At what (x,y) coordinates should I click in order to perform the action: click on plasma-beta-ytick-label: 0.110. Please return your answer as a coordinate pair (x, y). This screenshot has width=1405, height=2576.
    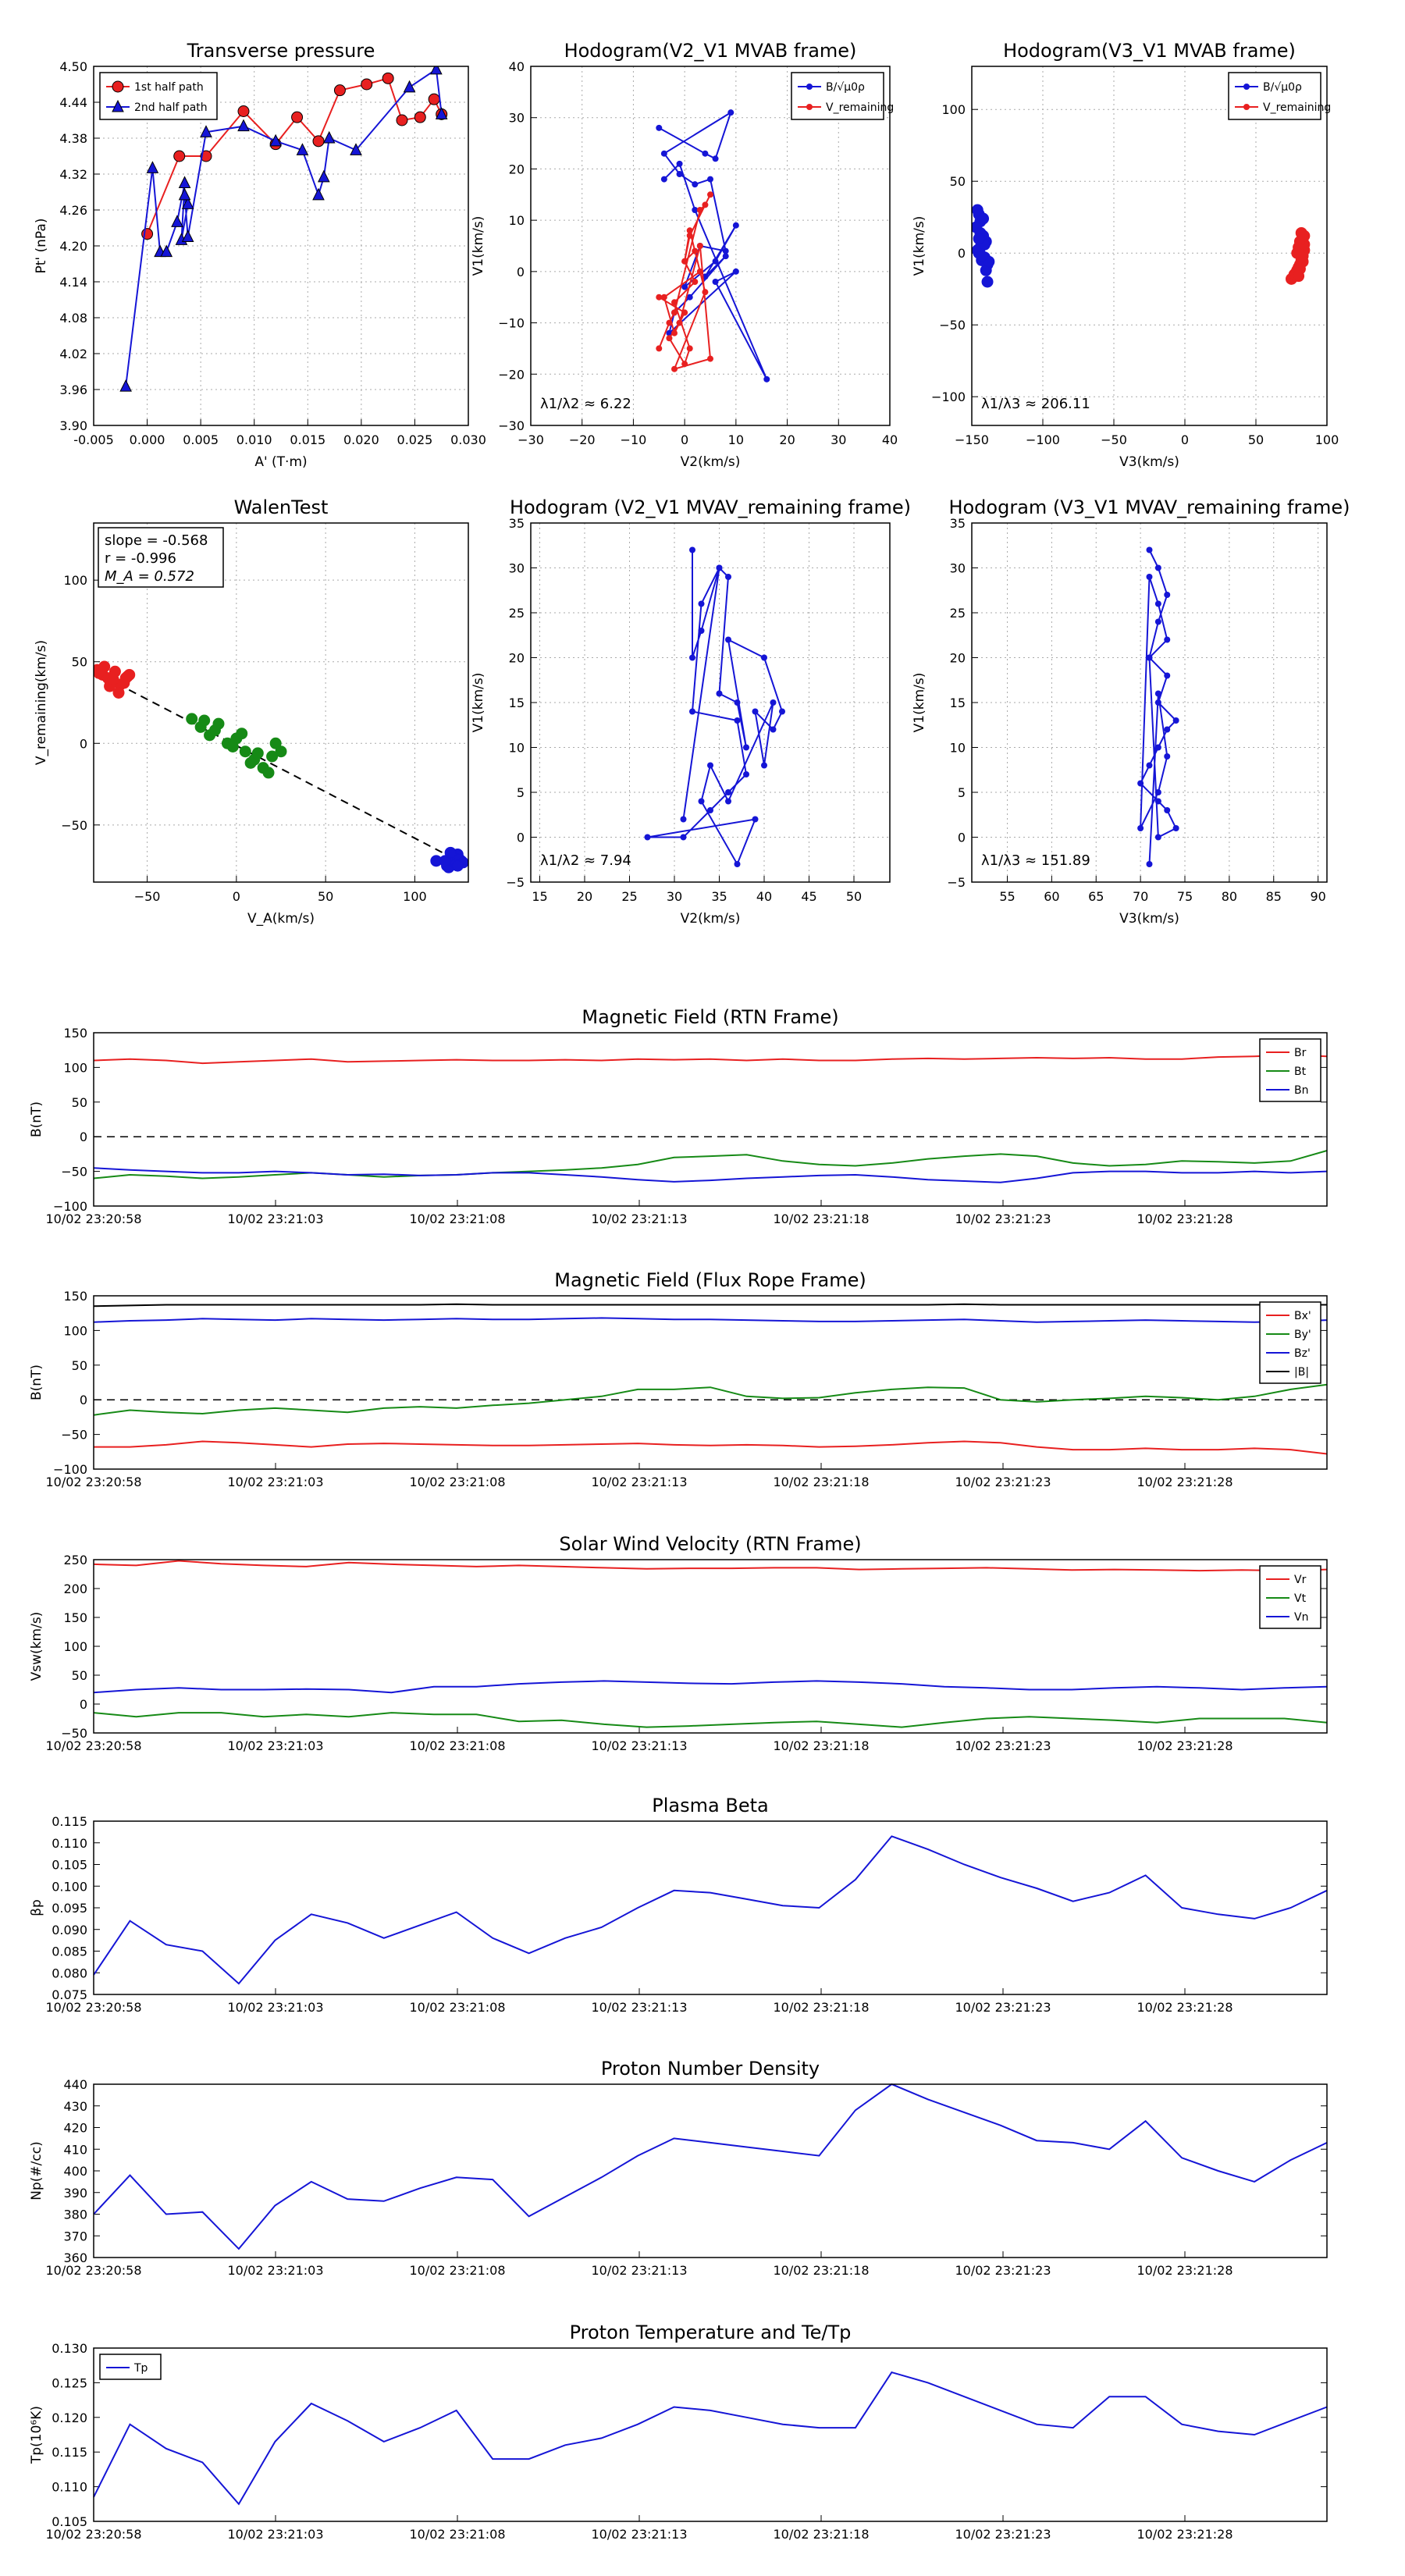
    Looking at the image, I should click on (69, 1843).